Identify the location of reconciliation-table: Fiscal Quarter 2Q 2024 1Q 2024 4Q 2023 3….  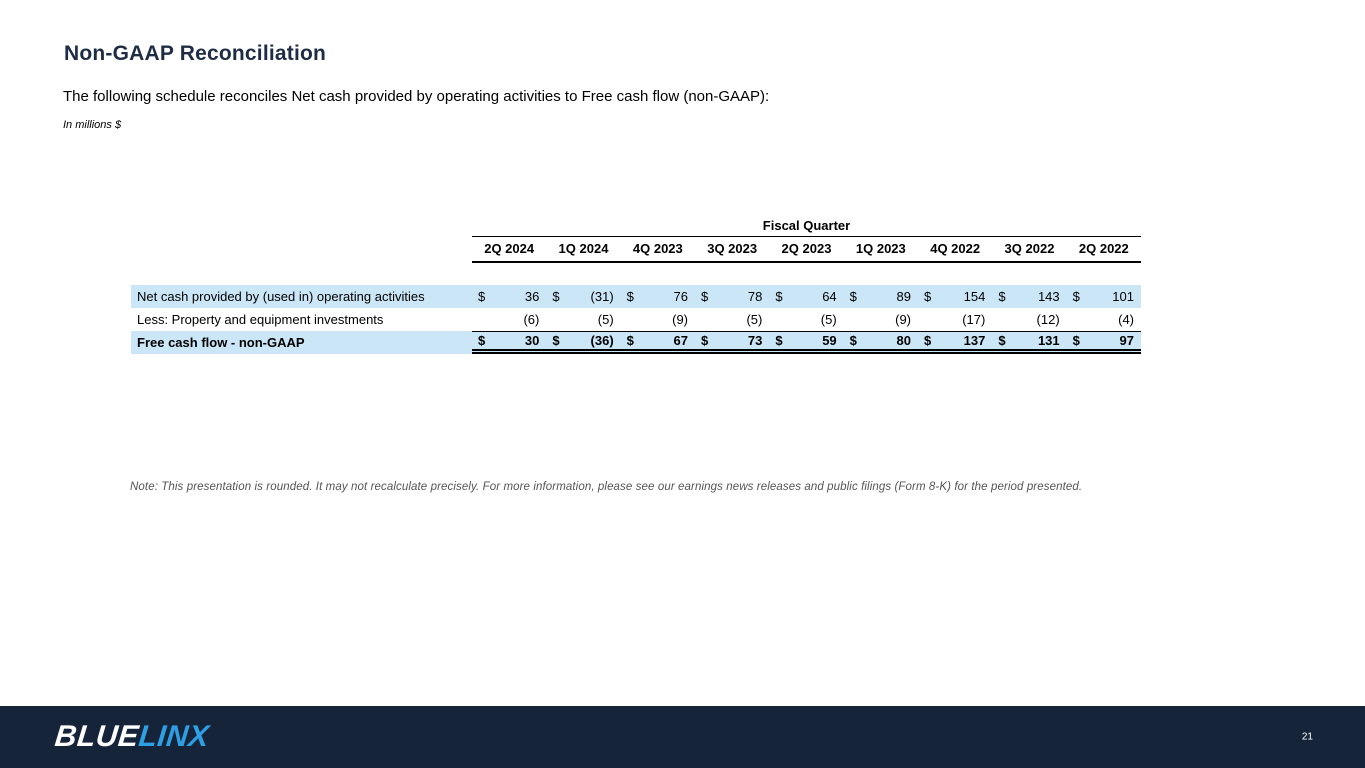
(636, 286).